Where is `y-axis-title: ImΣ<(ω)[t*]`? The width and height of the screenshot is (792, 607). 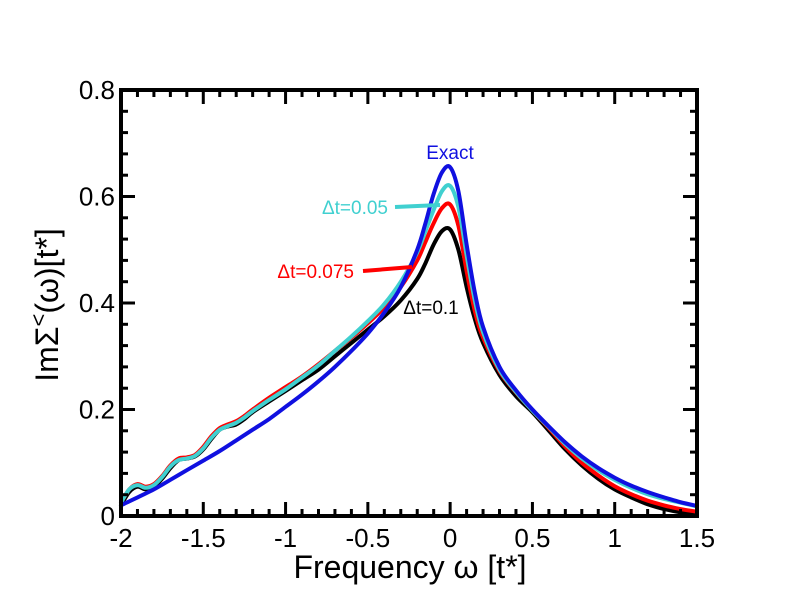
y-axis-title: ImΣ<(ω)[t*] is located at coordinates (45, 305).